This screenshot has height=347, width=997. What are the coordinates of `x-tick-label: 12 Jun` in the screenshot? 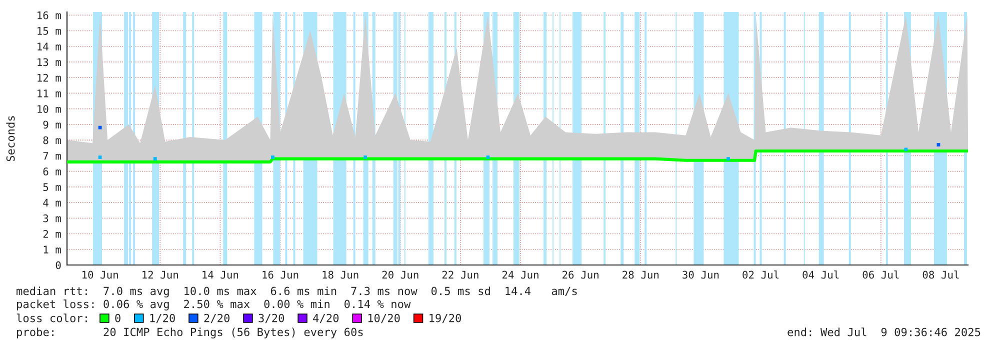 It's located at (160, 274).